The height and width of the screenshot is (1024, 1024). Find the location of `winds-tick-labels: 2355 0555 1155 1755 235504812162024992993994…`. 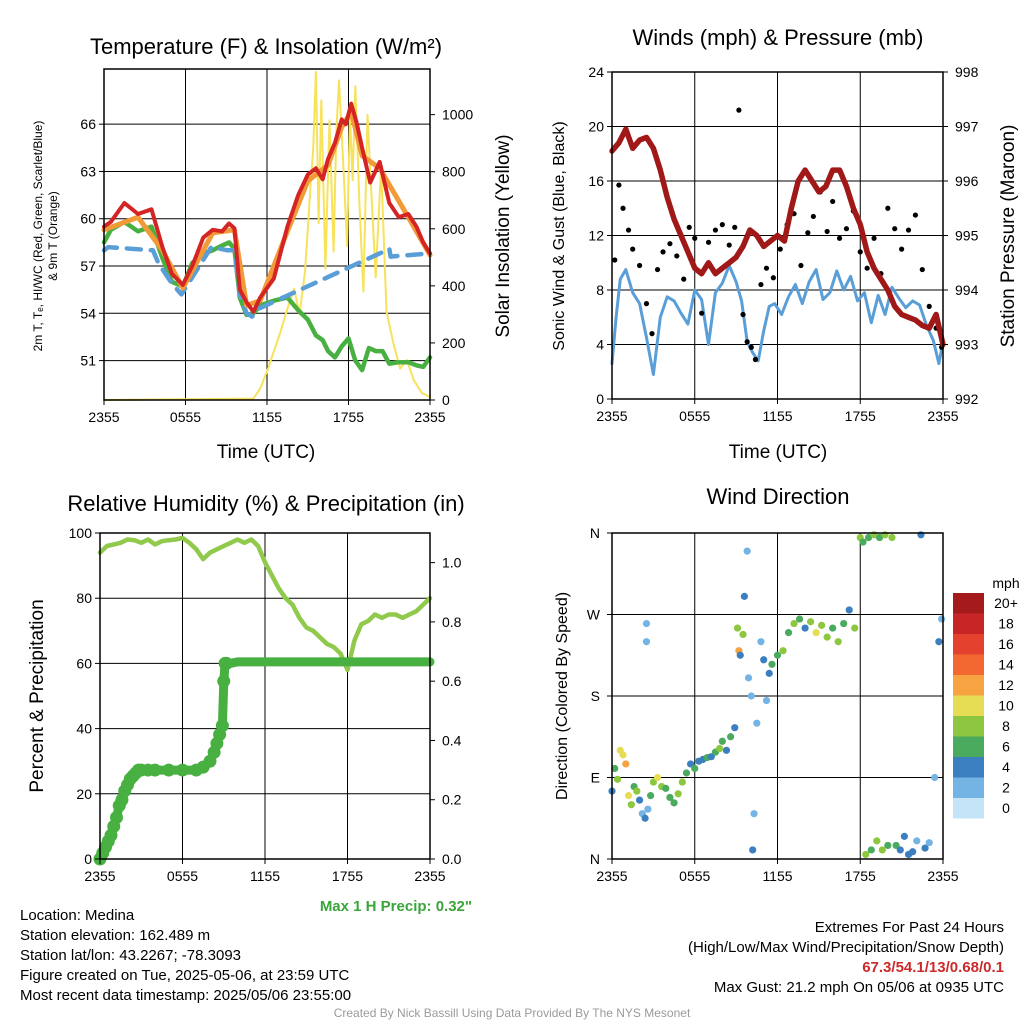

winds-tick-labels: 2355 0555 1155 1755 235504812162024992993994… is located at coordinates (783, 244).